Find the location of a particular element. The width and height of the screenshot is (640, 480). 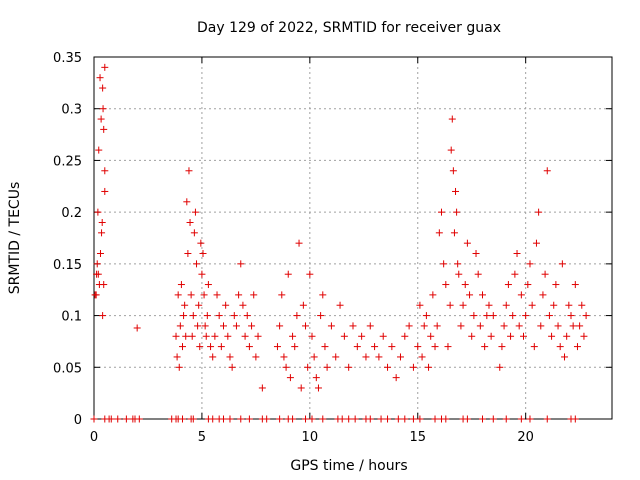

x-tick-label: 20 is located at coordinates (525, 437).